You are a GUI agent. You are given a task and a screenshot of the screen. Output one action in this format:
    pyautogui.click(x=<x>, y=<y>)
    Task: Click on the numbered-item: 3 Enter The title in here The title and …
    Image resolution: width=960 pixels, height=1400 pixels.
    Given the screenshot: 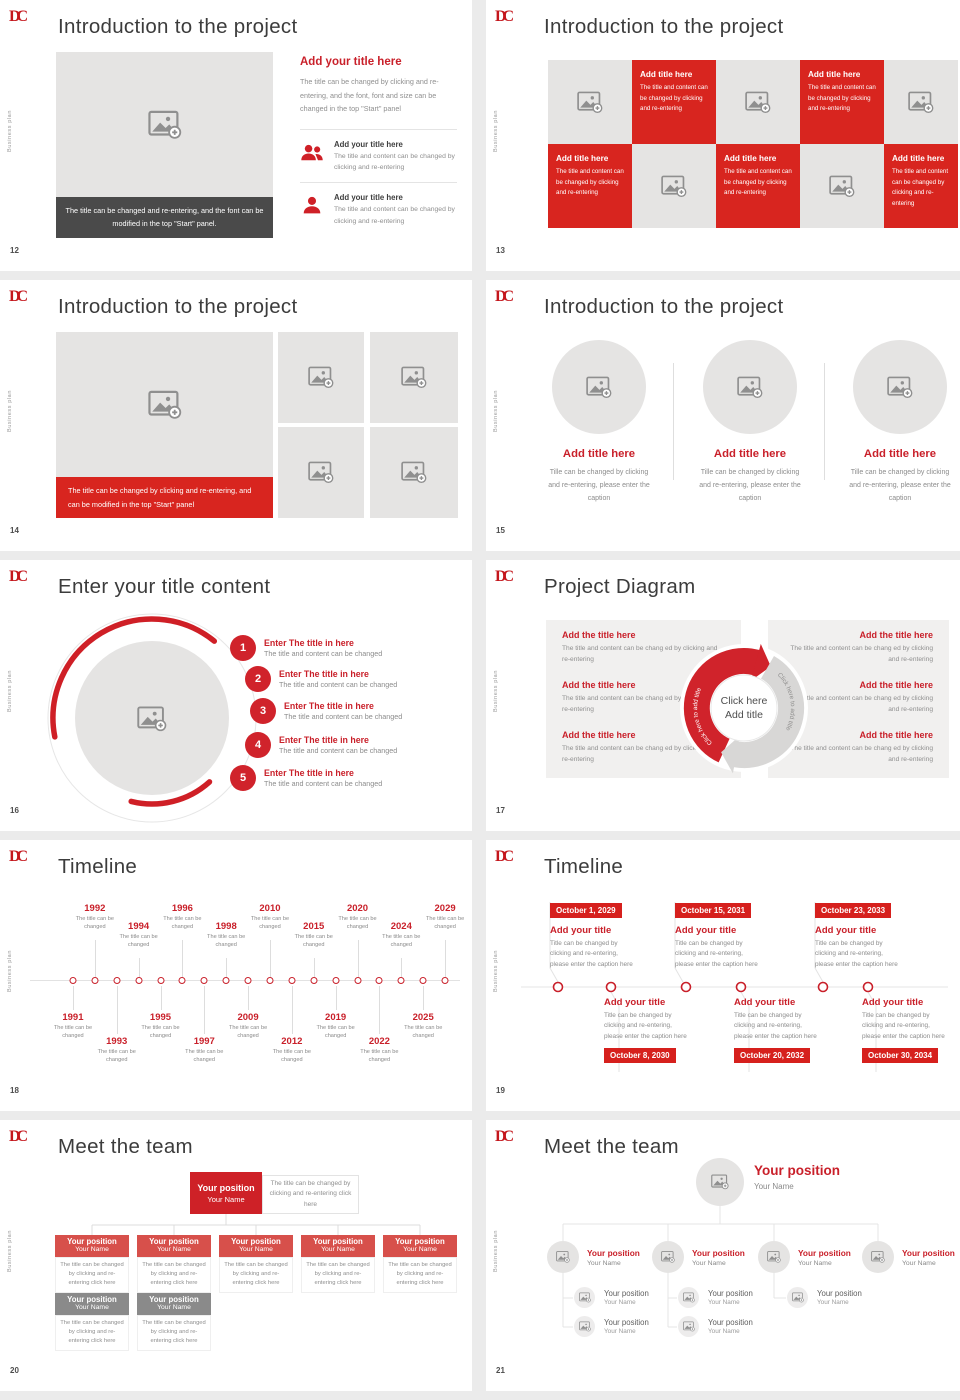 What is the action you would take?
    pyautogui.click(x=326, y=711)
    